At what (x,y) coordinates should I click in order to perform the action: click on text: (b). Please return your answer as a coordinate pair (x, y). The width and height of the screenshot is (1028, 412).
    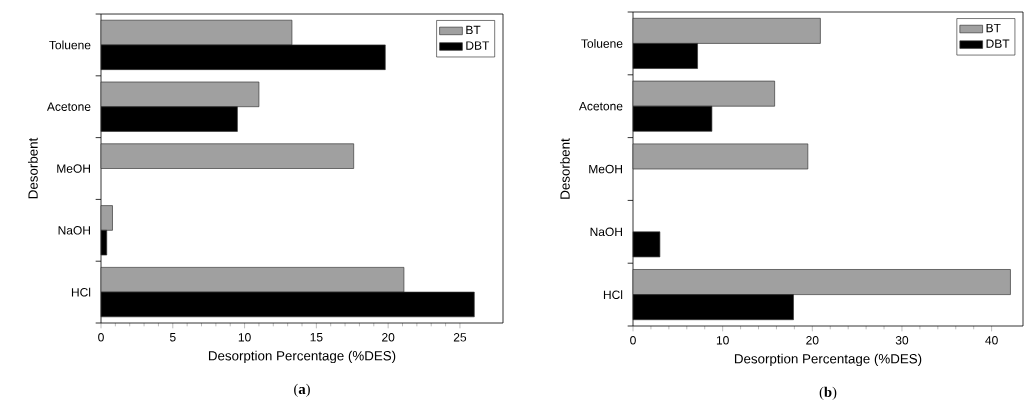
    Looking at the image, I should click on (828, 393).